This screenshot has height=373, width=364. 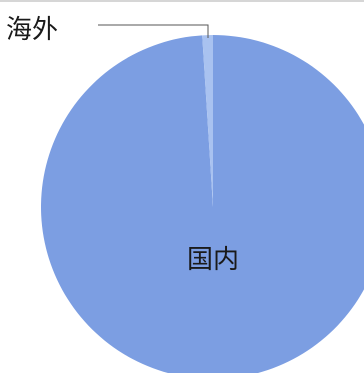 I want to click on overseas-leader-line, so click(x=153, y=31).